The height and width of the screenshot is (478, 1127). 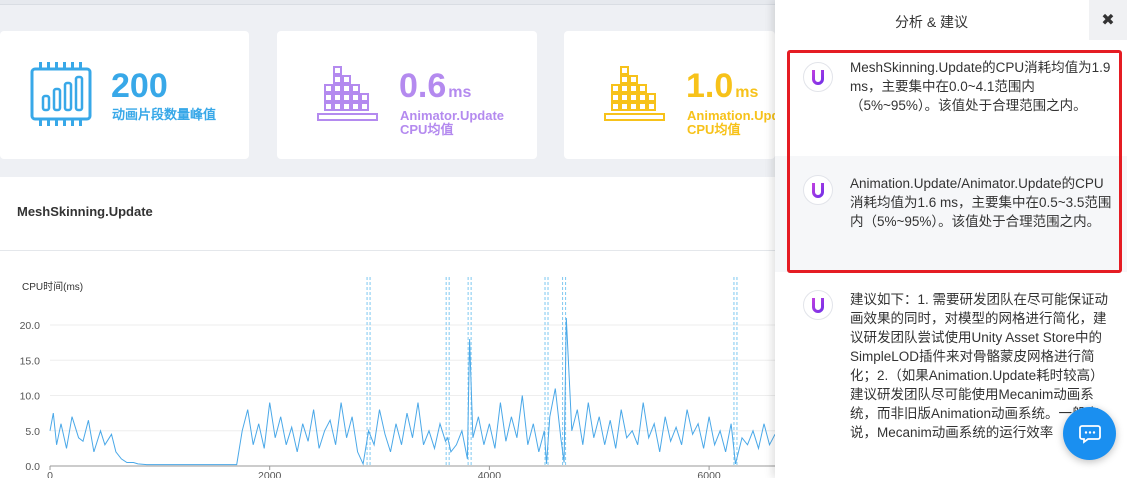 I want to click on stat-value: 200, so click(x=139, y=86).